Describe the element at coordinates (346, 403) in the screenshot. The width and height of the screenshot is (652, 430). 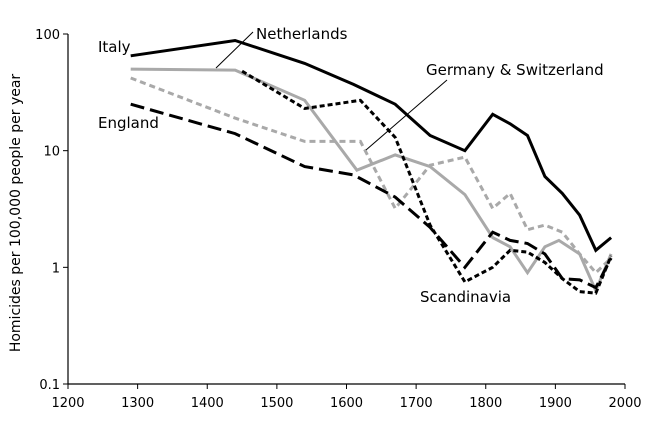
I see `x-tick-label: 1600` at that location.